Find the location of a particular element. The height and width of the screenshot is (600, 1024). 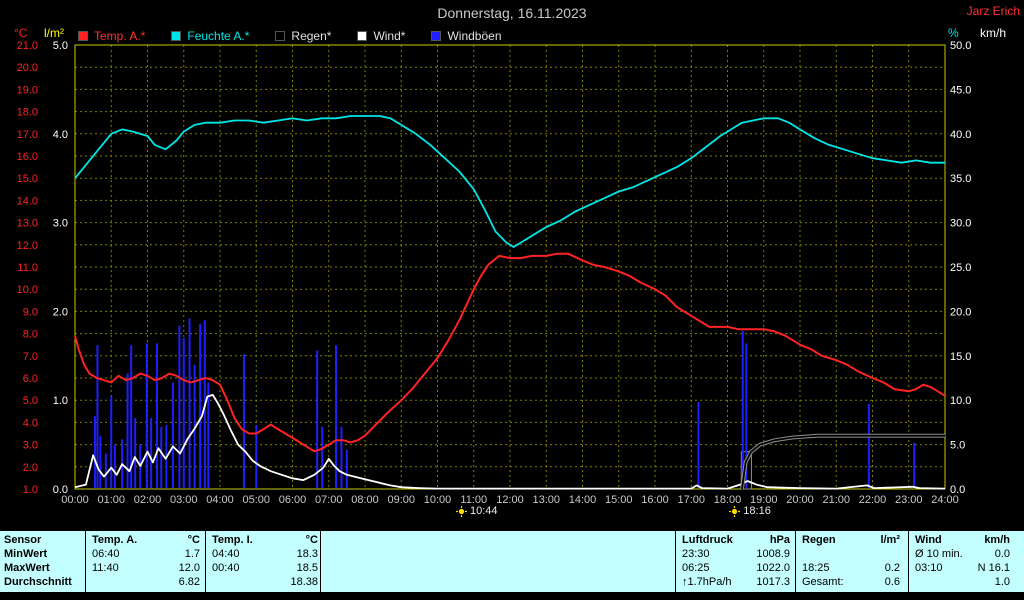

table-cell: N 16.1 is located at coordinates (993, 568).